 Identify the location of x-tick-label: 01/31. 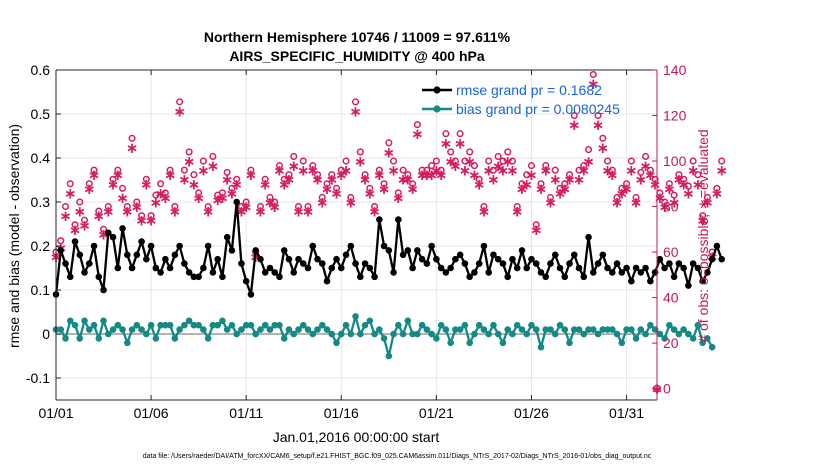
(626, 413).